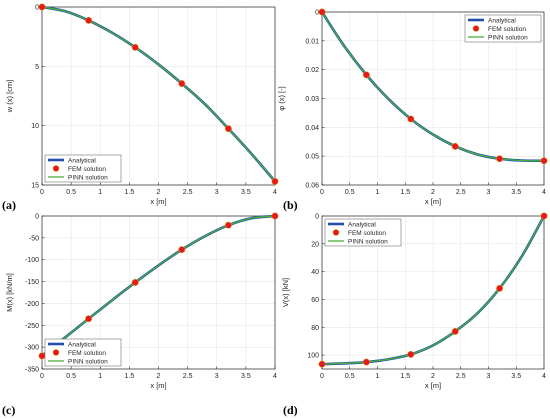 This screenshot has height=419, width=550. I want to click on y-tick-label: 0.04, so click(312, 128).